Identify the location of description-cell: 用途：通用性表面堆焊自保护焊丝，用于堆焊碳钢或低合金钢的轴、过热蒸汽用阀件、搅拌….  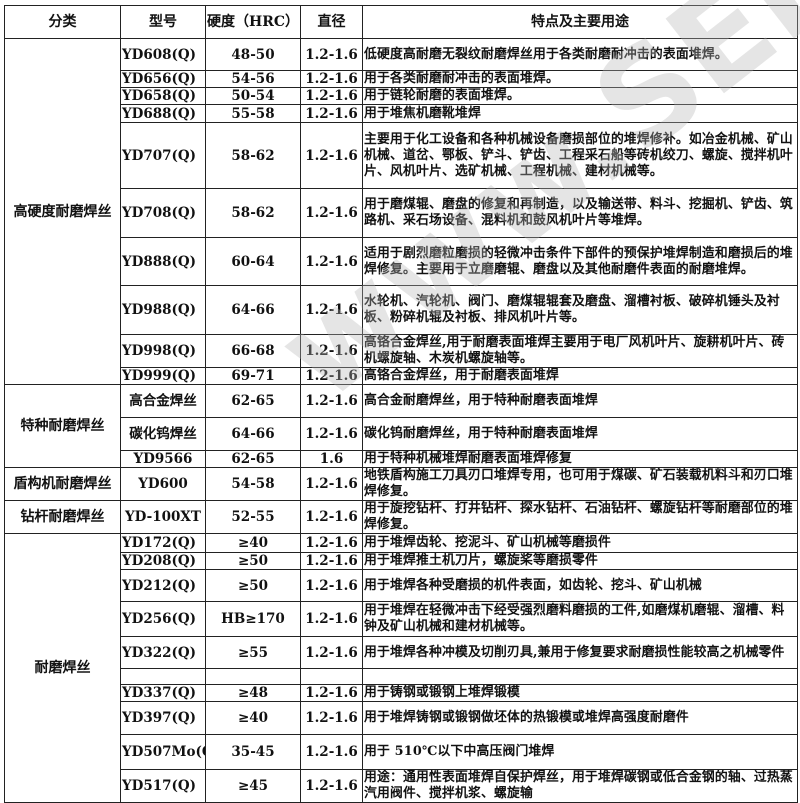
(580, 786).